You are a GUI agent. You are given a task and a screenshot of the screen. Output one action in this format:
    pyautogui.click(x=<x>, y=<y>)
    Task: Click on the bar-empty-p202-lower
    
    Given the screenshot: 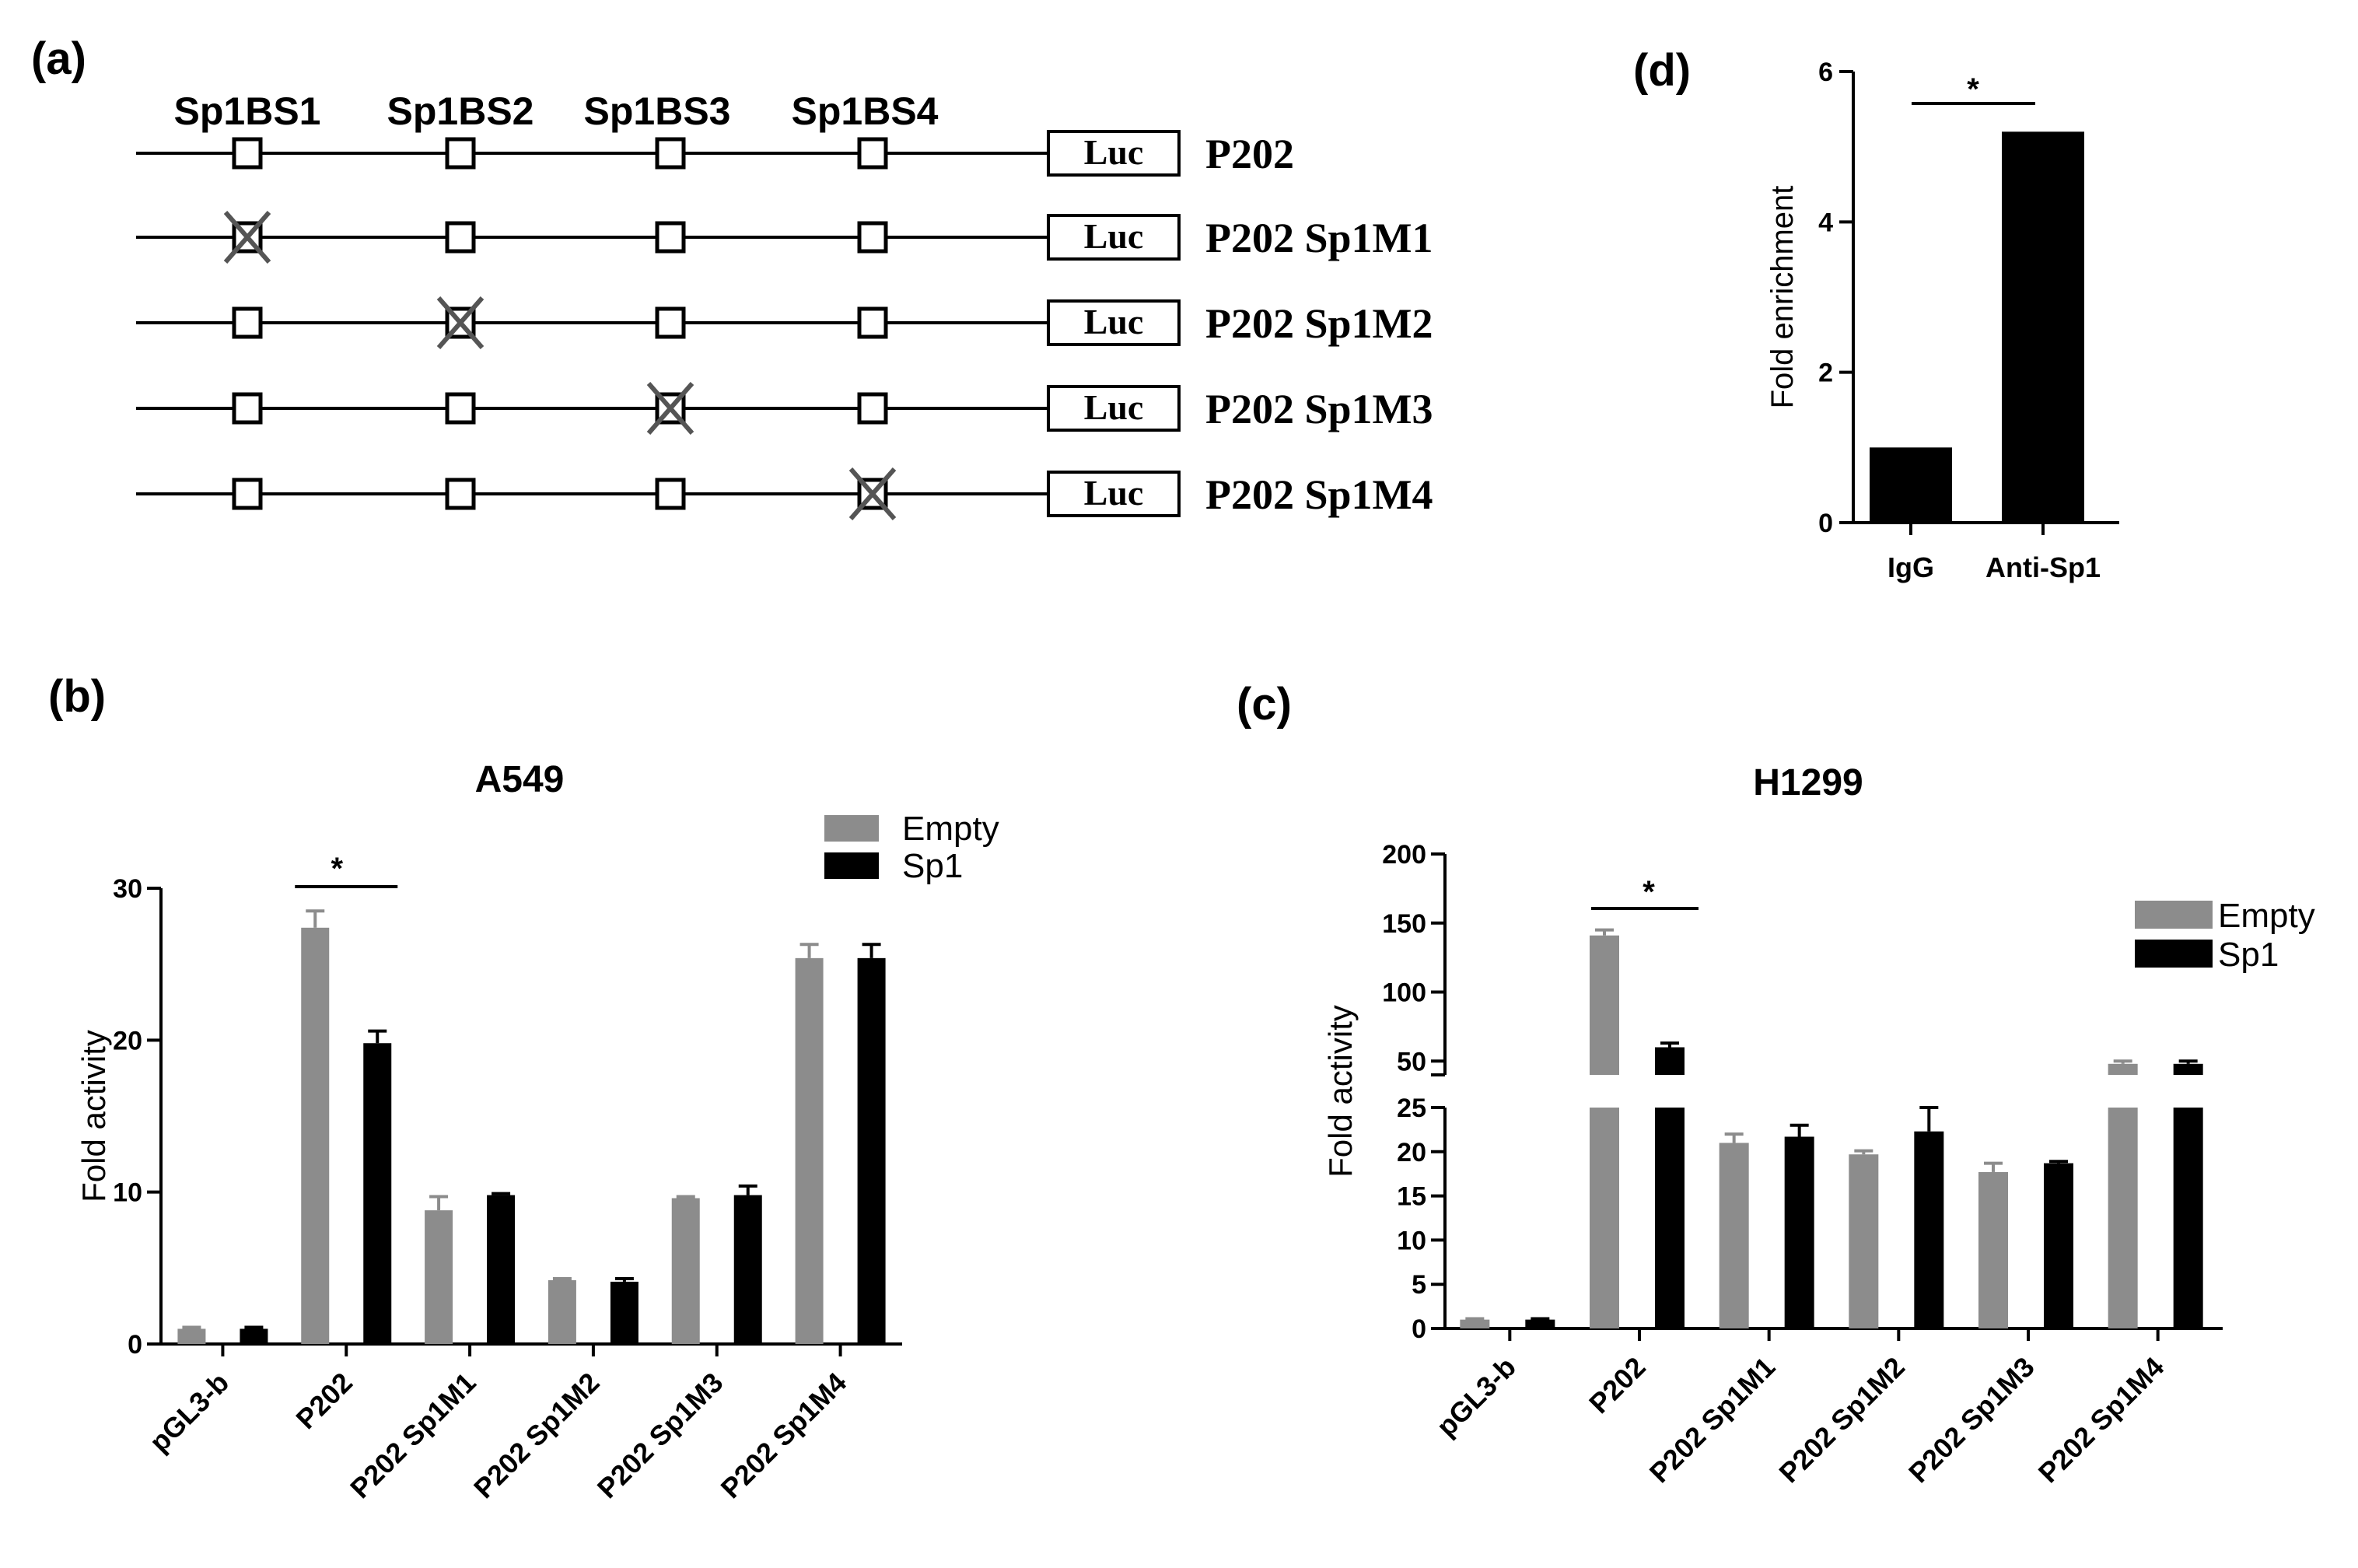 What is the action you would take?
    pyautogui.click(x=1604, y=1218)
    